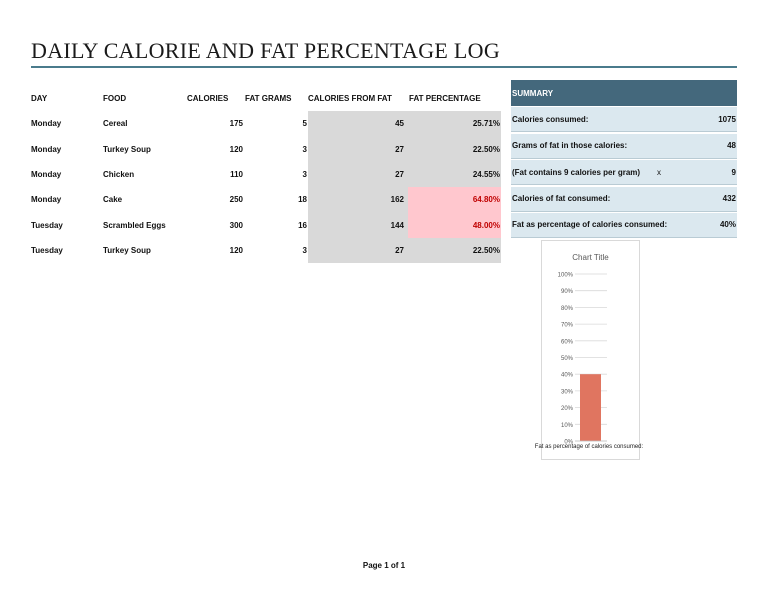 This screenshot has width=768, height=594. I want to click on summary-label: (Fat contains 9 calories per gram), so click(576, 172).